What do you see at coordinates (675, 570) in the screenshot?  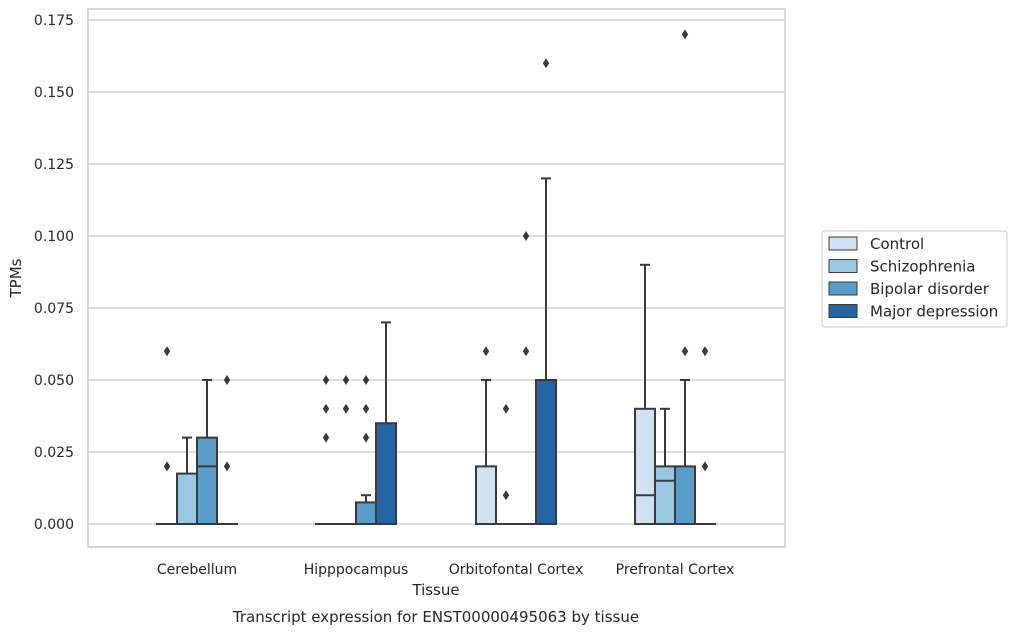 I see `x-tick-label: Prefrontal Cortex` at bounding box center [675, 570].